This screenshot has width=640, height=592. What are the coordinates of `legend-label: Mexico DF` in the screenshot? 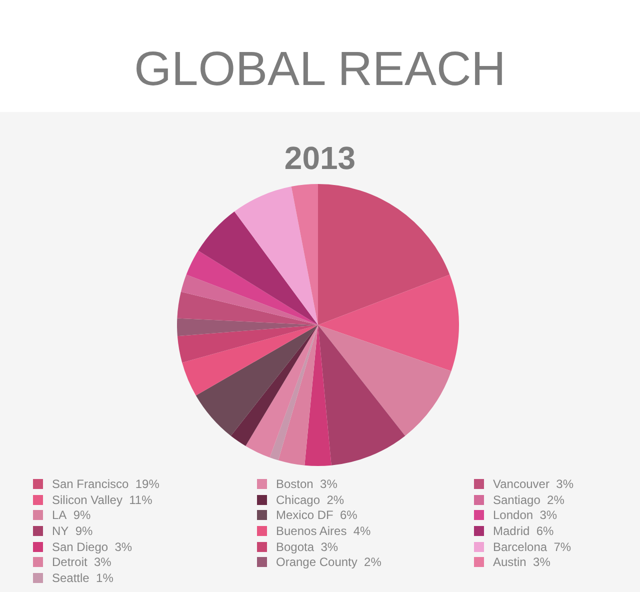 It's located at (305, 515).